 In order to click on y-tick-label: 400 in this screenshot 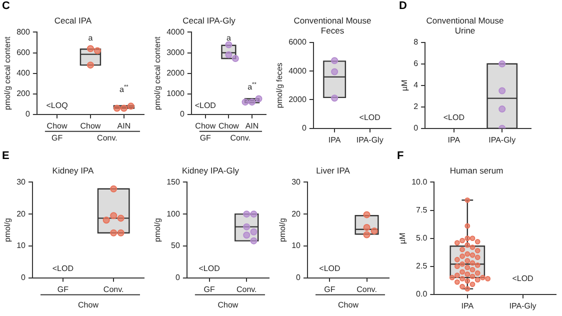, I will do `click(23, 73)`.